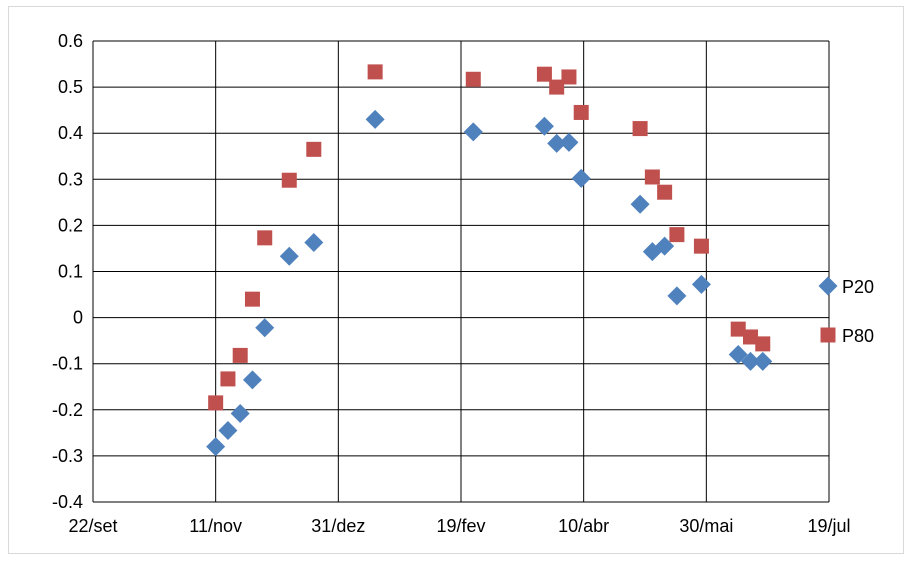 This screenshot has width=913, height=561. I want to click on legend: P20 P80, so click(846, 311).